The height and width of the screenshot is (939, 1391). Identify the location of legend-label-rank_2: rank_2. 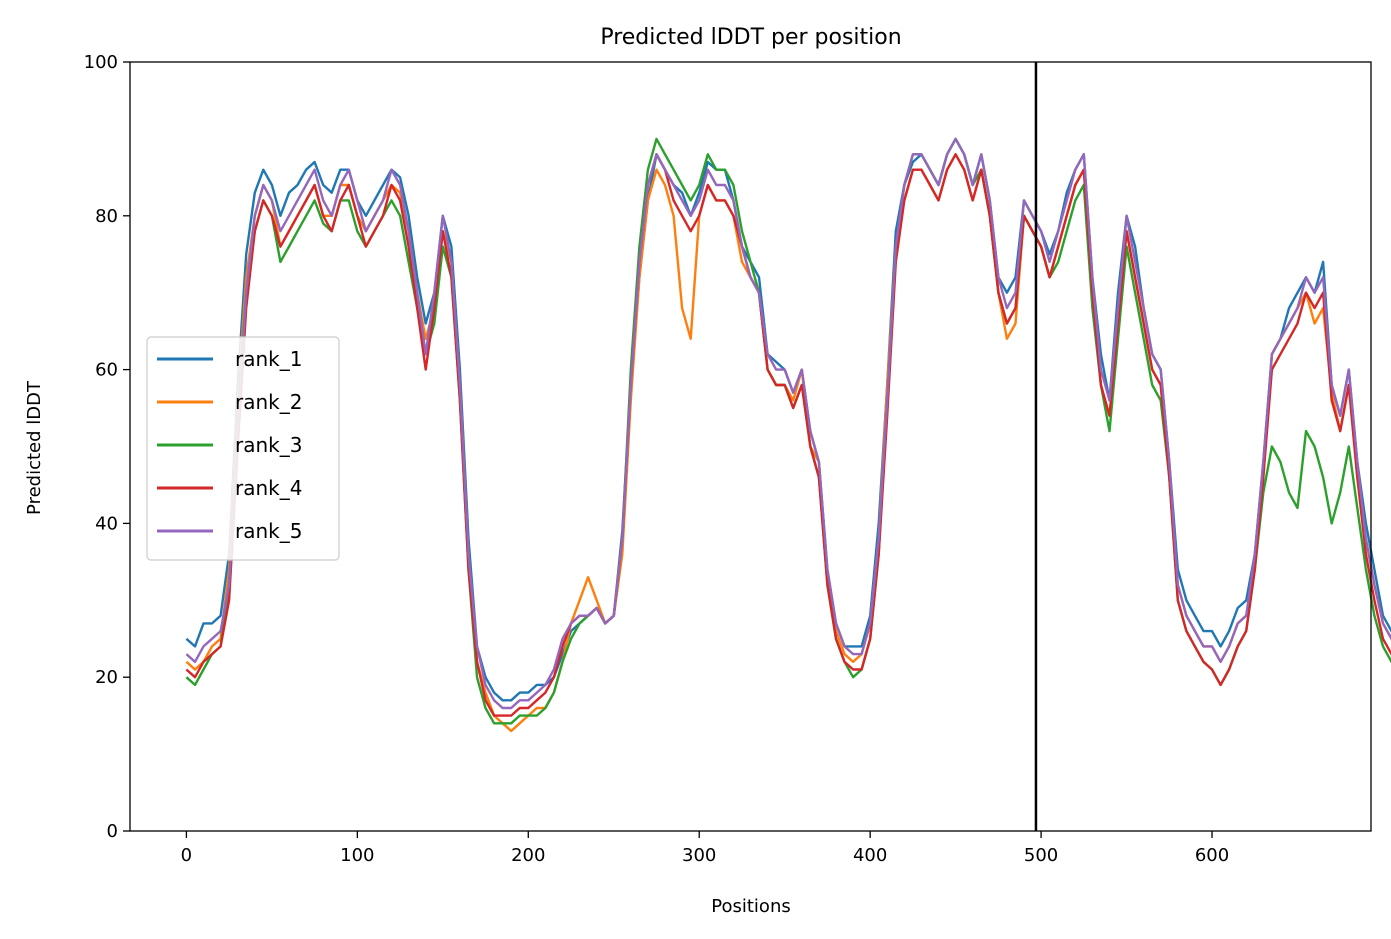
(268, 402).